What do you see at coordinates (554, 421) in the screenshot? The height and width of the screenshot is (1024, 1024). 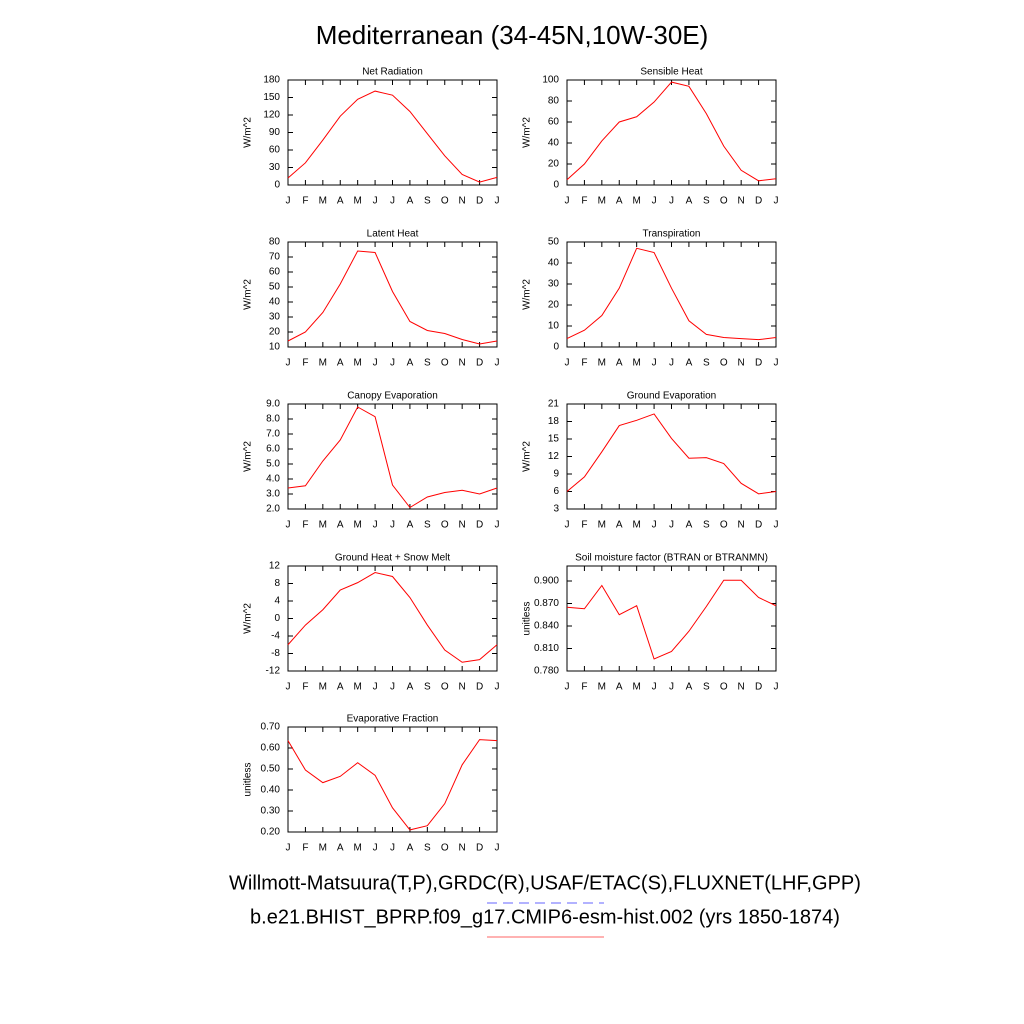 I see `y-tick-label: 18` at bounding box center [554, 421].